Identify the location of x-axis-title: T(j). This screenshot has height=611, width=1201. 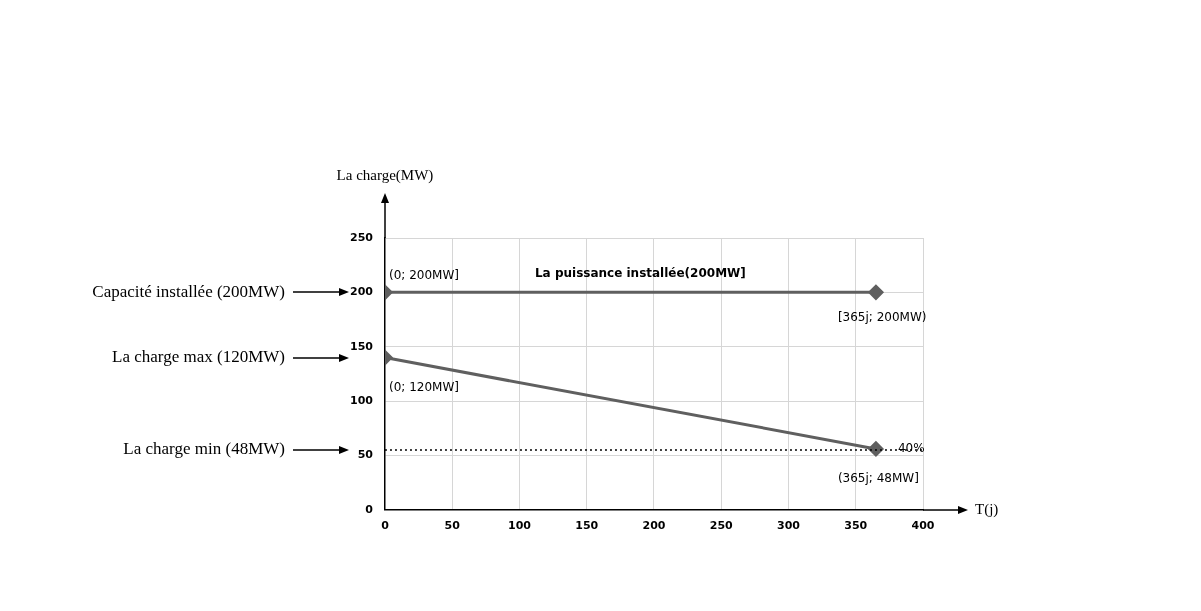
(987, 509).